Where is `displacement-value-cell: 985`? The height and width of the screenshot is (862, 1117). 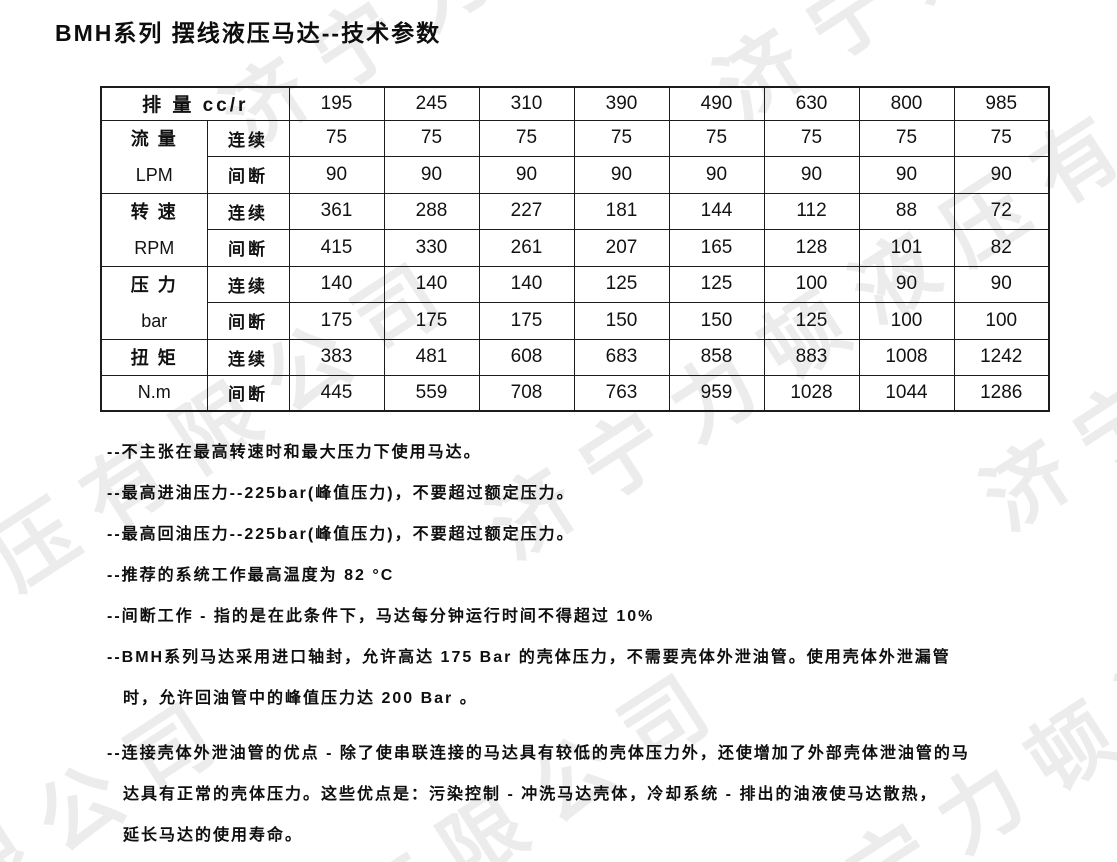
displacement-value-cell: 985 is located at coordinates (1001, 103).